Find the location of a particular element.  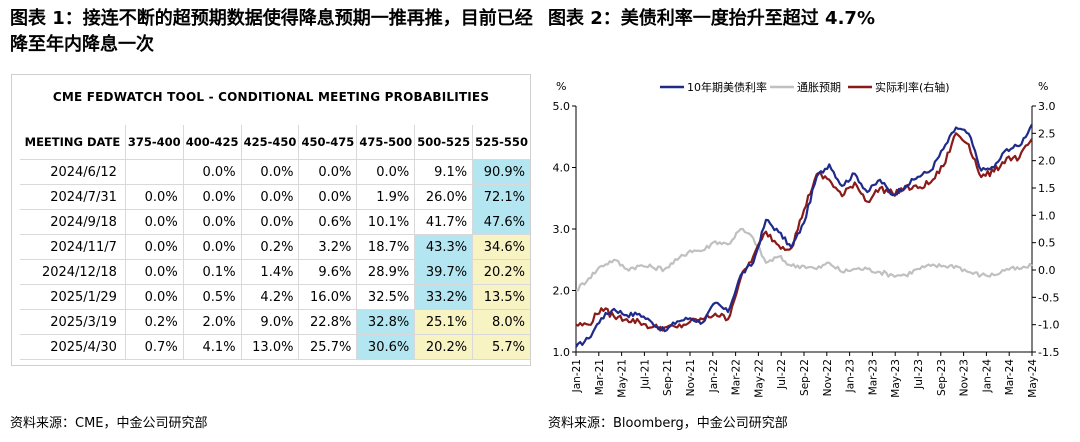

probability-cell: 33.2% is located at coordinates (444, 297).